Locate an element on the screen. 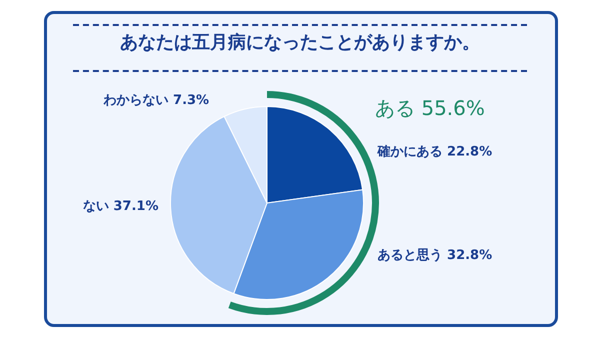  slice-label: あると思う 32.8% is located at coordinates (435, 255).